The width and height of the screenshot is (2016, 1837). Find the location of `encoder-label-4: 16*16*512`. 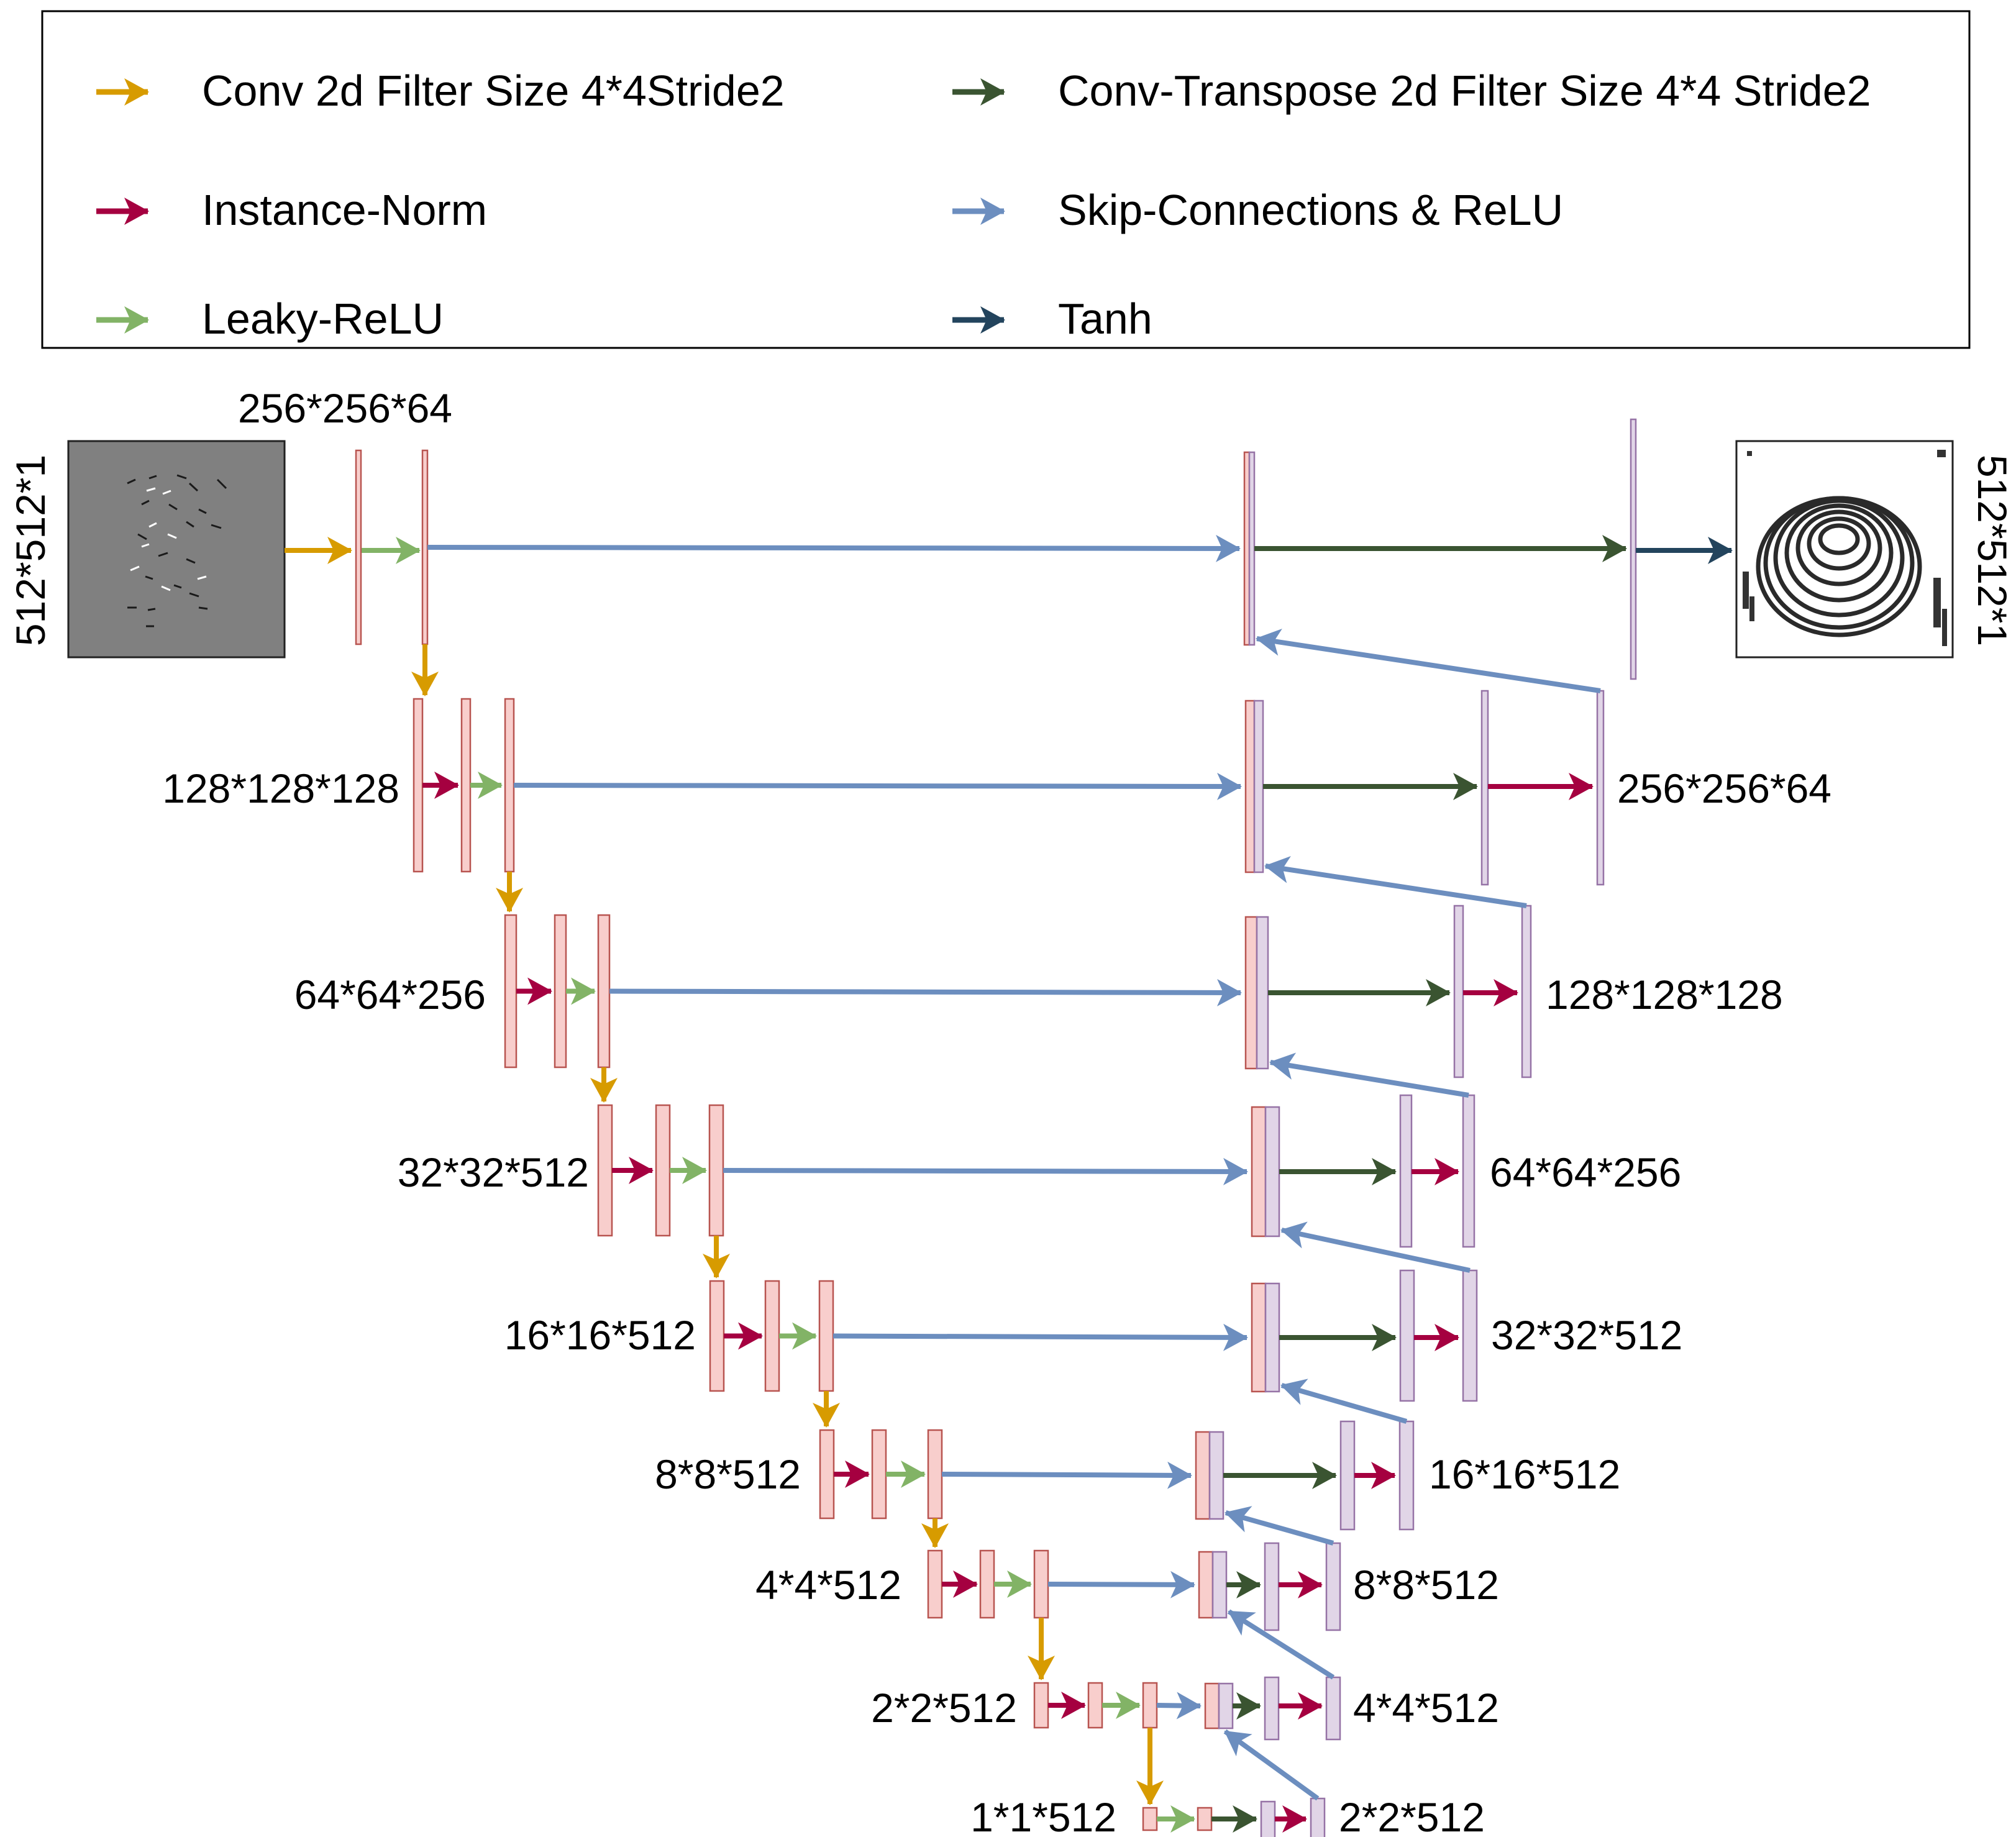

encoder-label-4: 16*16*512 is located at coordinates (600, 1335).